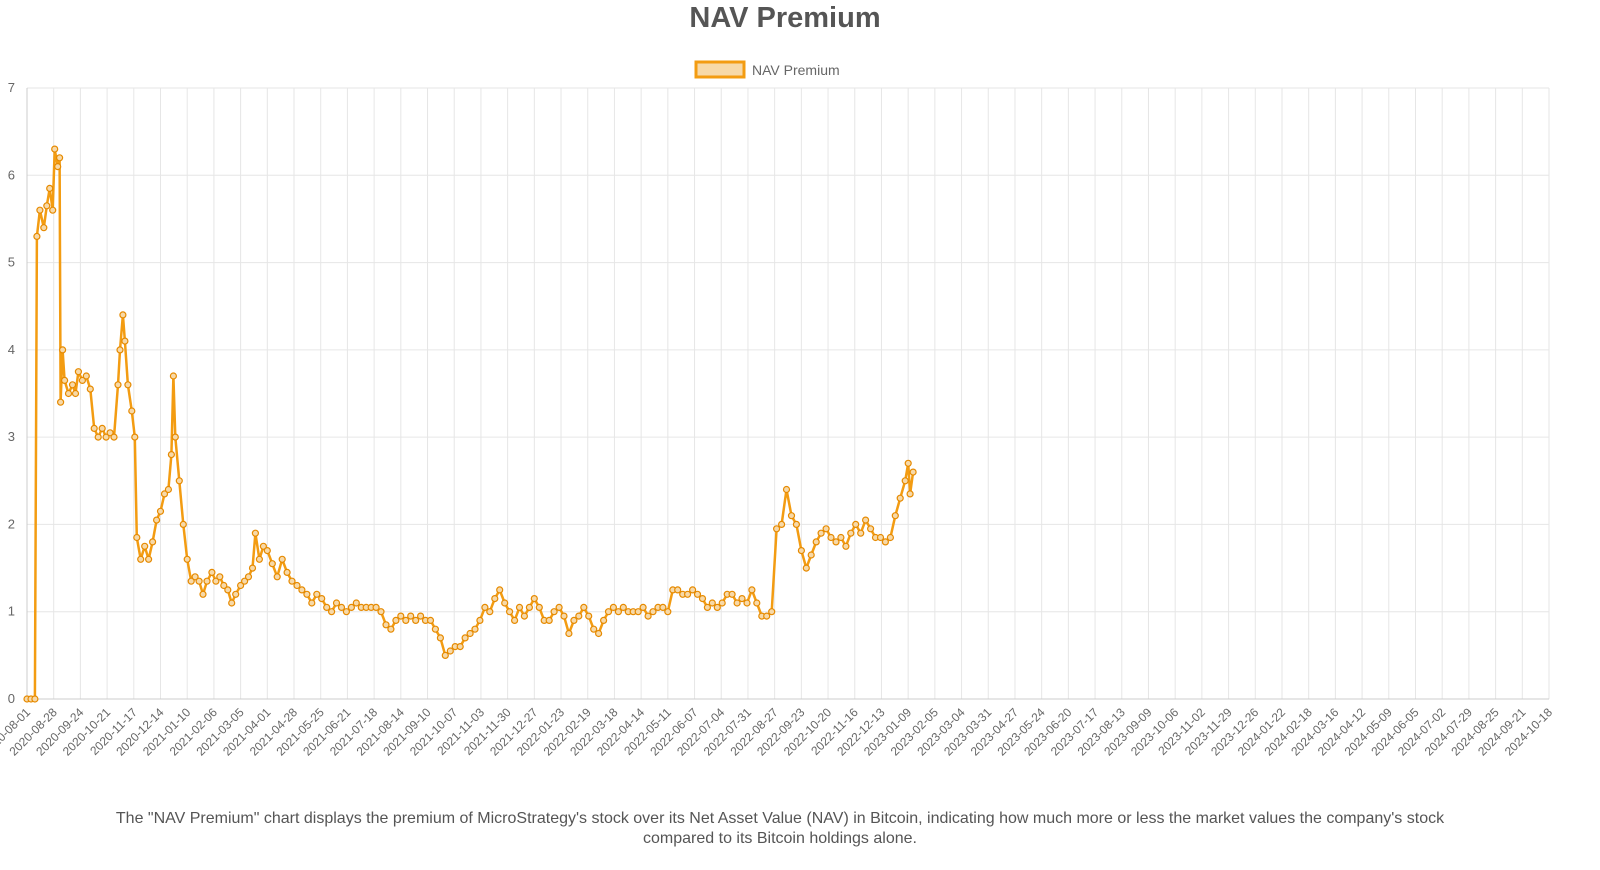 Image resolution: width=1600 pixels, height=870 pixels. I want to click on legend: NAV Premium, so click(767, 69).